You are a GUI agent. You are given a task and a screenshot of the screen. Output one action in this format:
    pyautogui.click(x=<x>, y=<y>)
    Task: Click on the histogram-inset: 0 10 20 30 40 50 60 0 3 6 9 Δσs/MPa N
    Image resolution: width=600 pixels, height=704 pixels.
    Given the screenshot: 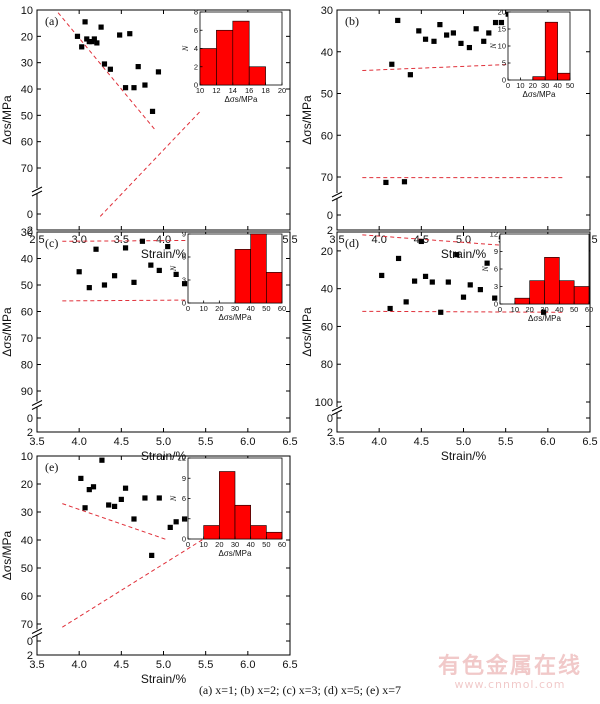 What is the action you would take?
    pyautogui.click(x=227, y=276)
    